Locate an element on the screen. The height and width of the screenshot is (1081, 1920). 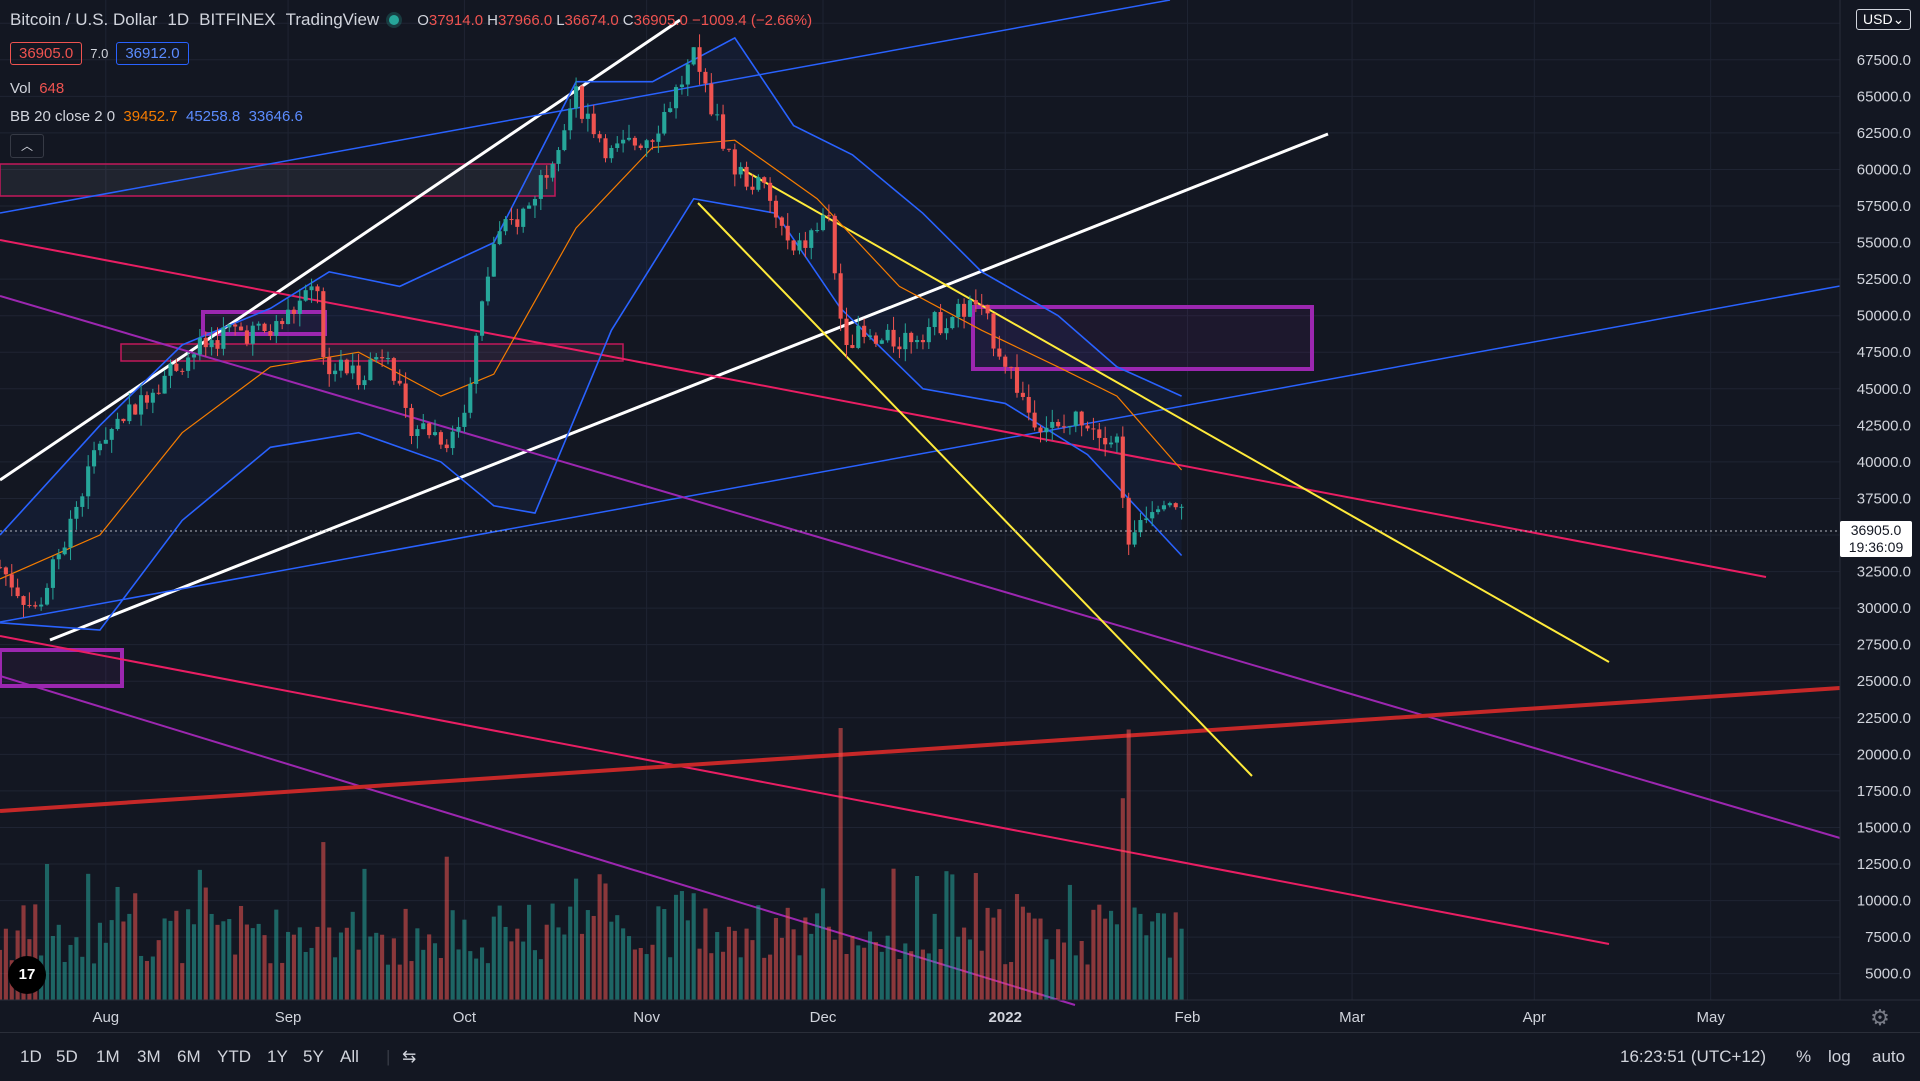
bid-price-box: 36905.0 is located at coordinates (46, 53).